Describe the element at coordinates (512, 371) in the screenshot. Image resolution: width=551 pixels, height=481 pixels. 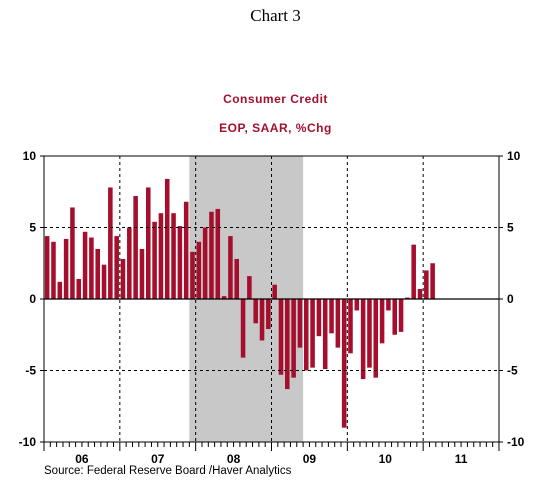
I see `y-tick-label-right: -5` at that location.